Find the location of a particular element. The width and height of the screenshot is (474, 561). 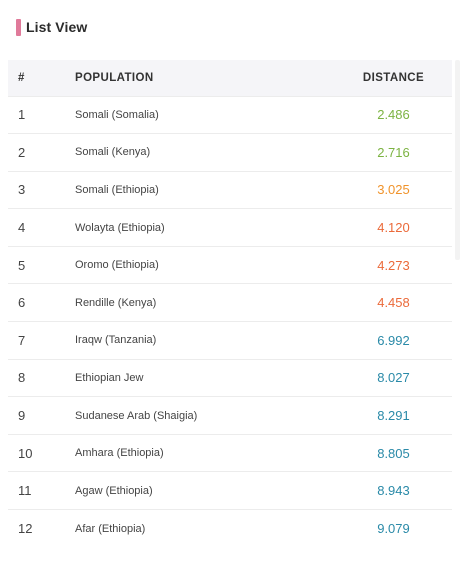

table-row: 5 Oromo (Ethiopia) 4.273 is located at coordinates (230, 265).